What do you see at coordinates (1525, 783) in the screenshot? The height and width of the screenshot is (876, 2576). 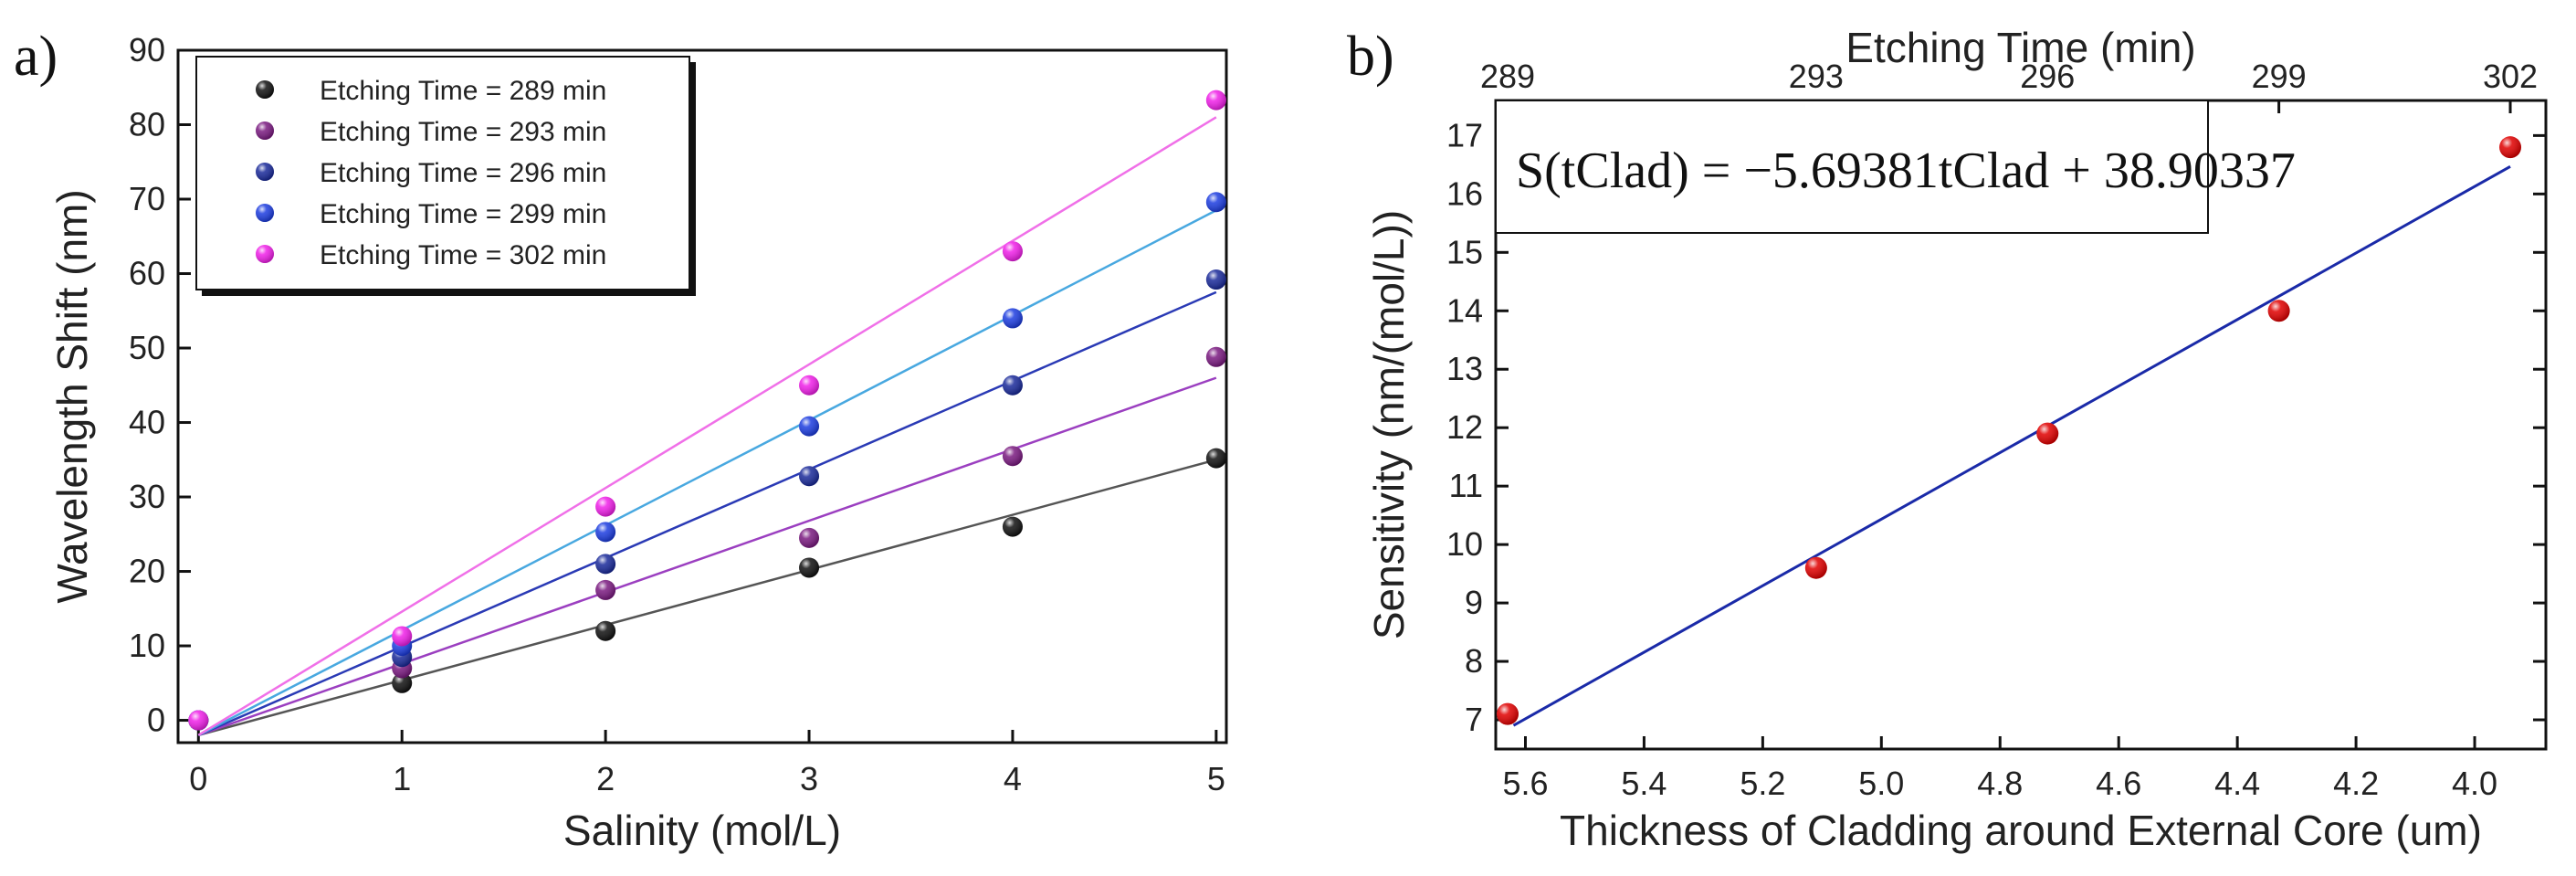 I see `b-x-tick-label: 5.6` at bounding box center [1525, 783].